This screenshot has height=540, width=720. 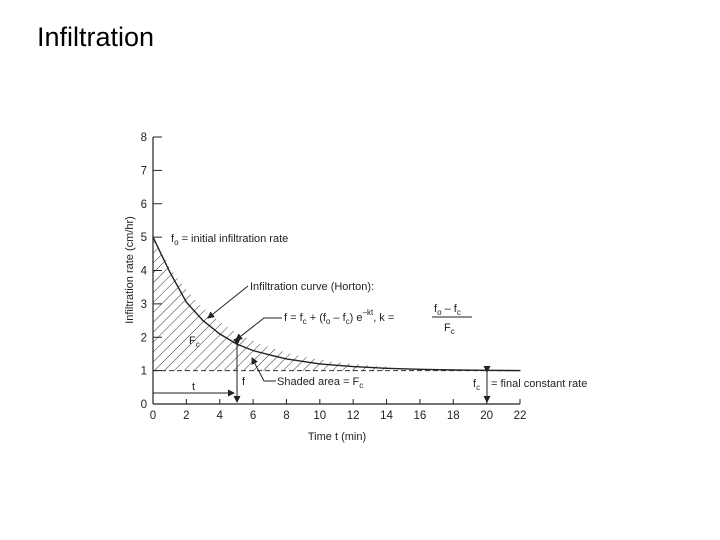 I want to click on y-axis-title: Infiltration rate (cm/hr), so click(x=130, y=270).